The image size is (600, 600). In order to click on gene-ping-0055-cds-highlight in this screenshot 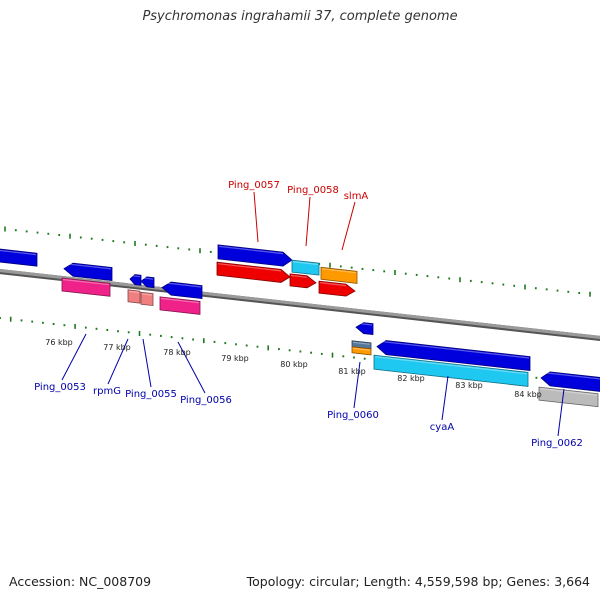, I will do `click(147, 294)`.